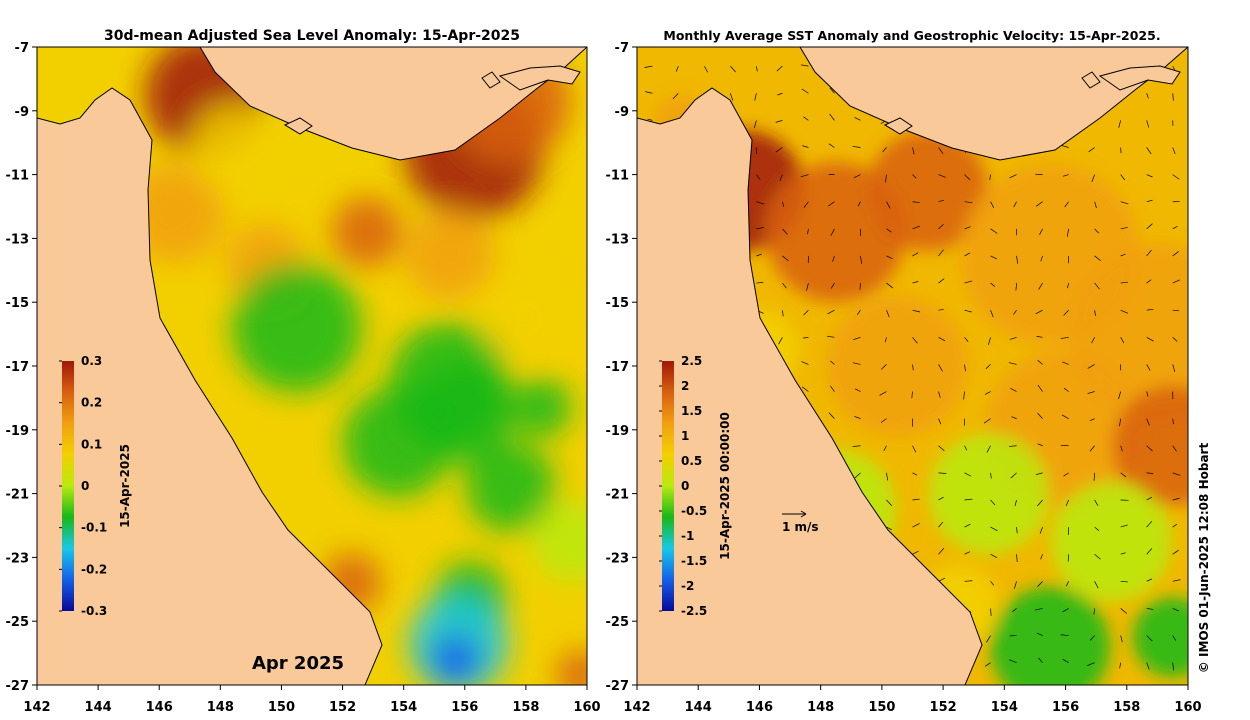 The height and width of the screenshot is (720, 1250). Describe the element at coordinates (694, 611) in the screenshot. I see `right-colorbar-tick-label: -2.5` at that location.